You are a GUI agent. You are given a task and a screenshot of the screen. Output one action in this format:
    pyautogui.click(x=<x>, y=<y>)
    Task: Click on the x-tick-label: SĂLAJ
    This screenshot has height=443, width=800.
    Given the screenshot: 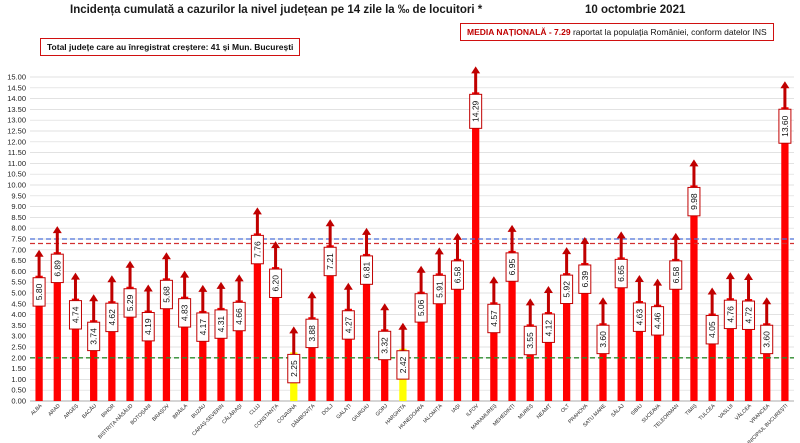 What is the action you would take?
    pyautogui.click(x=617, y=410)
    